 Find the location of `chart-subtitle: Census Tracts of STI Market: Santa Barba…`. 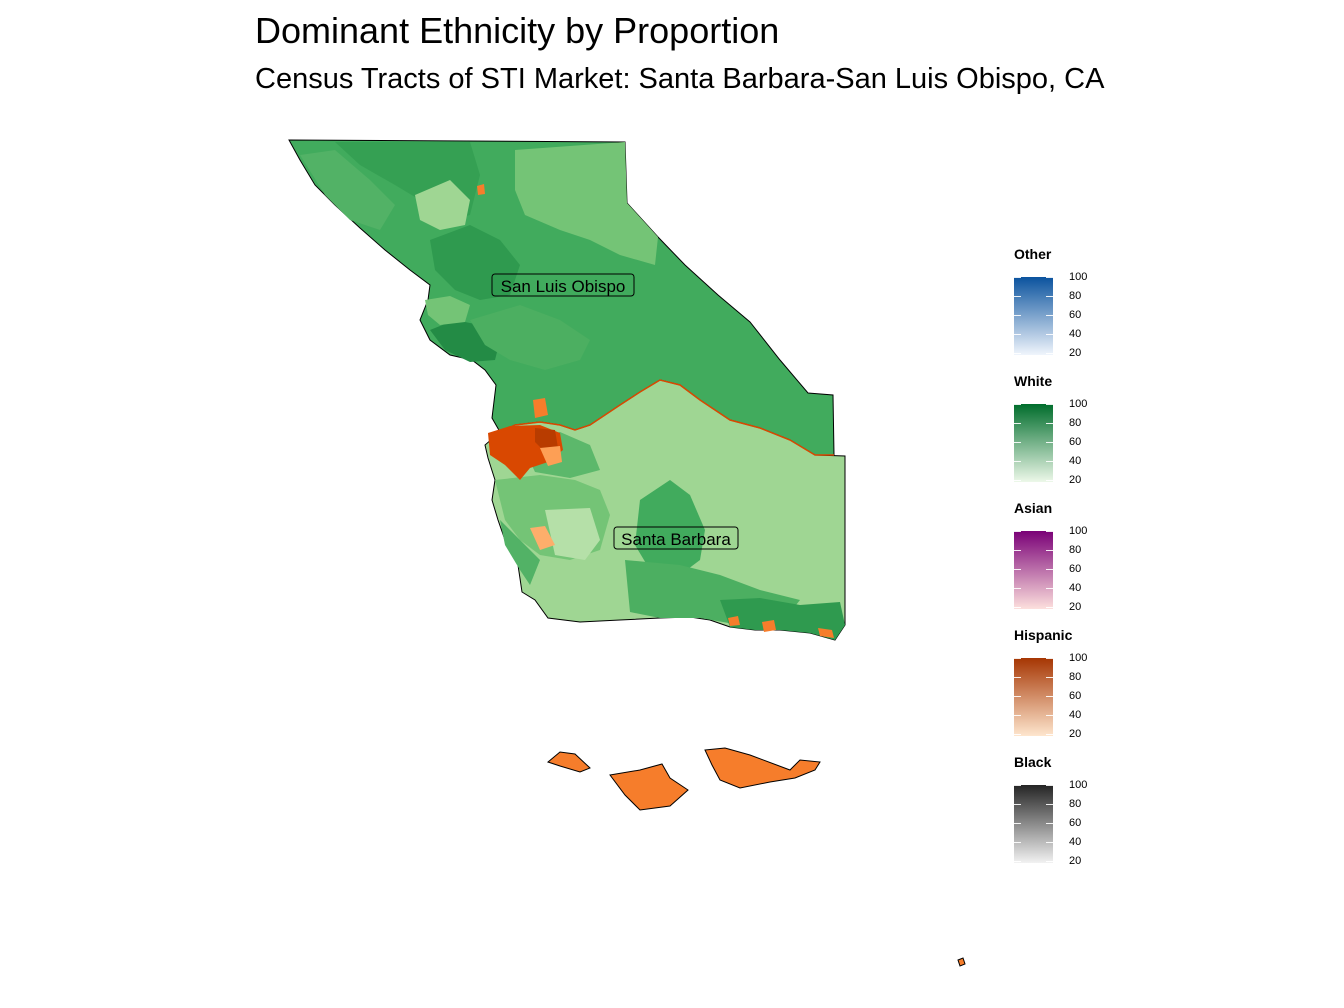

chart-subtitle: Census Tracts of STI Market: Santa Barba… is located at coordinates (680, 79).